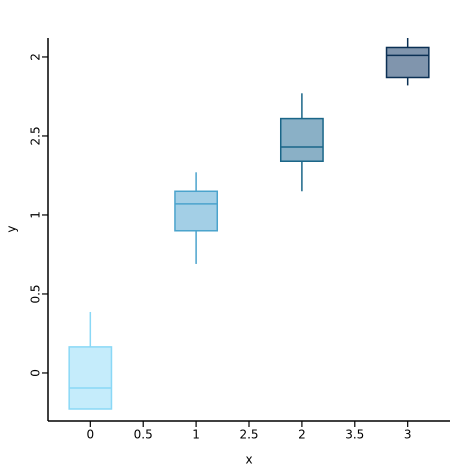  I want to click on x-axis-label: x, so click(248, 460).